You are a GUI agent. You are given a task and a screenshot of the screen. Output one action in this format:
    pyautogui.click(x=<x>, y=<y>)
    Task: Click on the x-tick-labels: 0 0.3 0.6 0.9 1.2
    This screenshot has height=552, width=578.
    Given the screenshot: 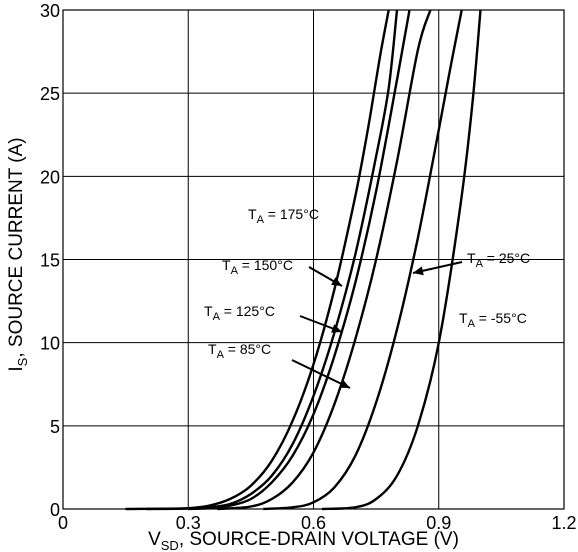 What is the action you would take?
    pyautogui.click(x=317, y=523)
    